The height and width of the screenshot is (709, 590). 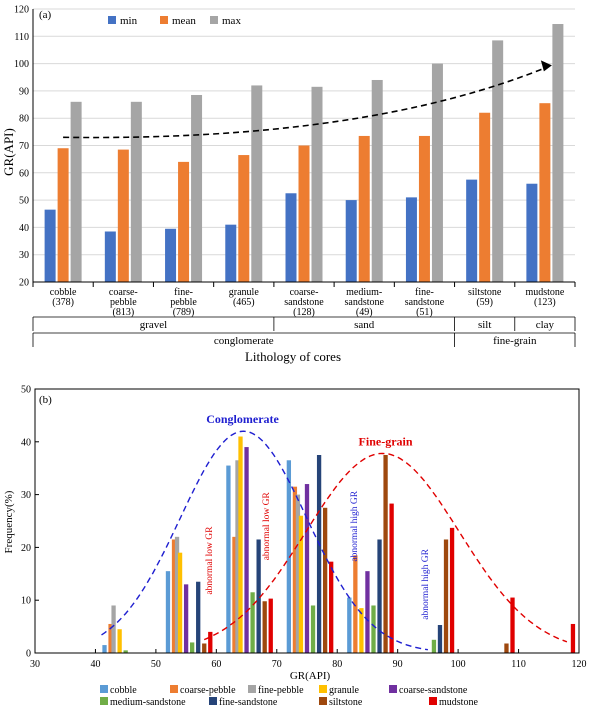 I want to click on a-legend-swatch-min, so click(x=112, y=20).